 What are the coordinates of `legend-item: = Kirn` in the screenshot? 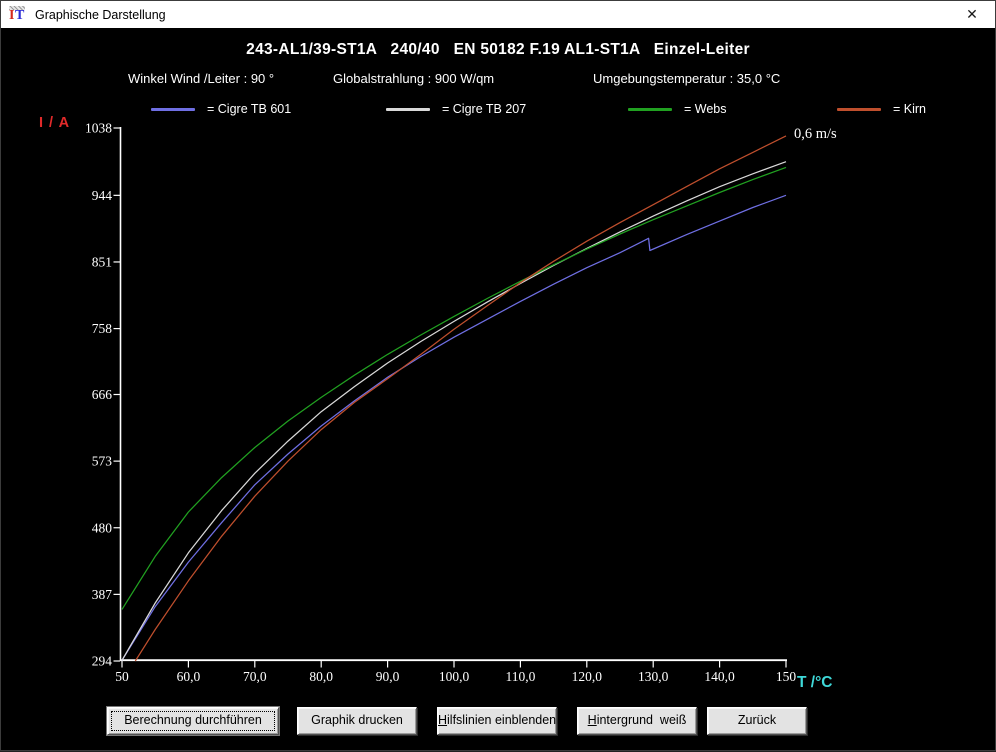 It's located at (881, 109).